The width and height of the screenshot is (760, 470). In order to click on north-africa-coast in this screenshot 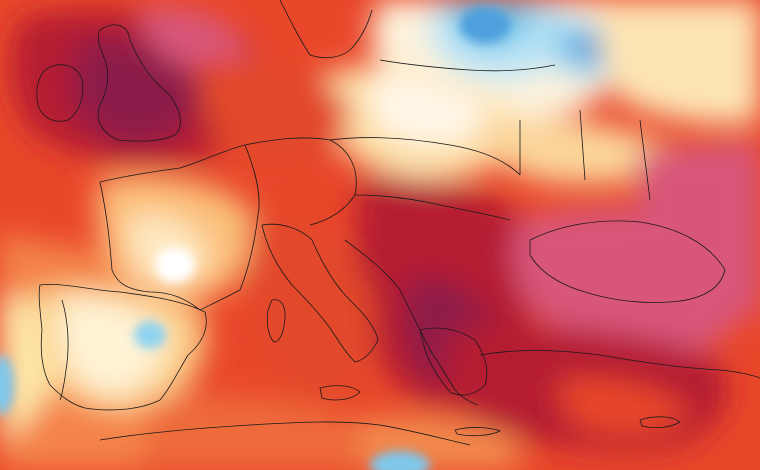, I will do `click(285, 433)`.